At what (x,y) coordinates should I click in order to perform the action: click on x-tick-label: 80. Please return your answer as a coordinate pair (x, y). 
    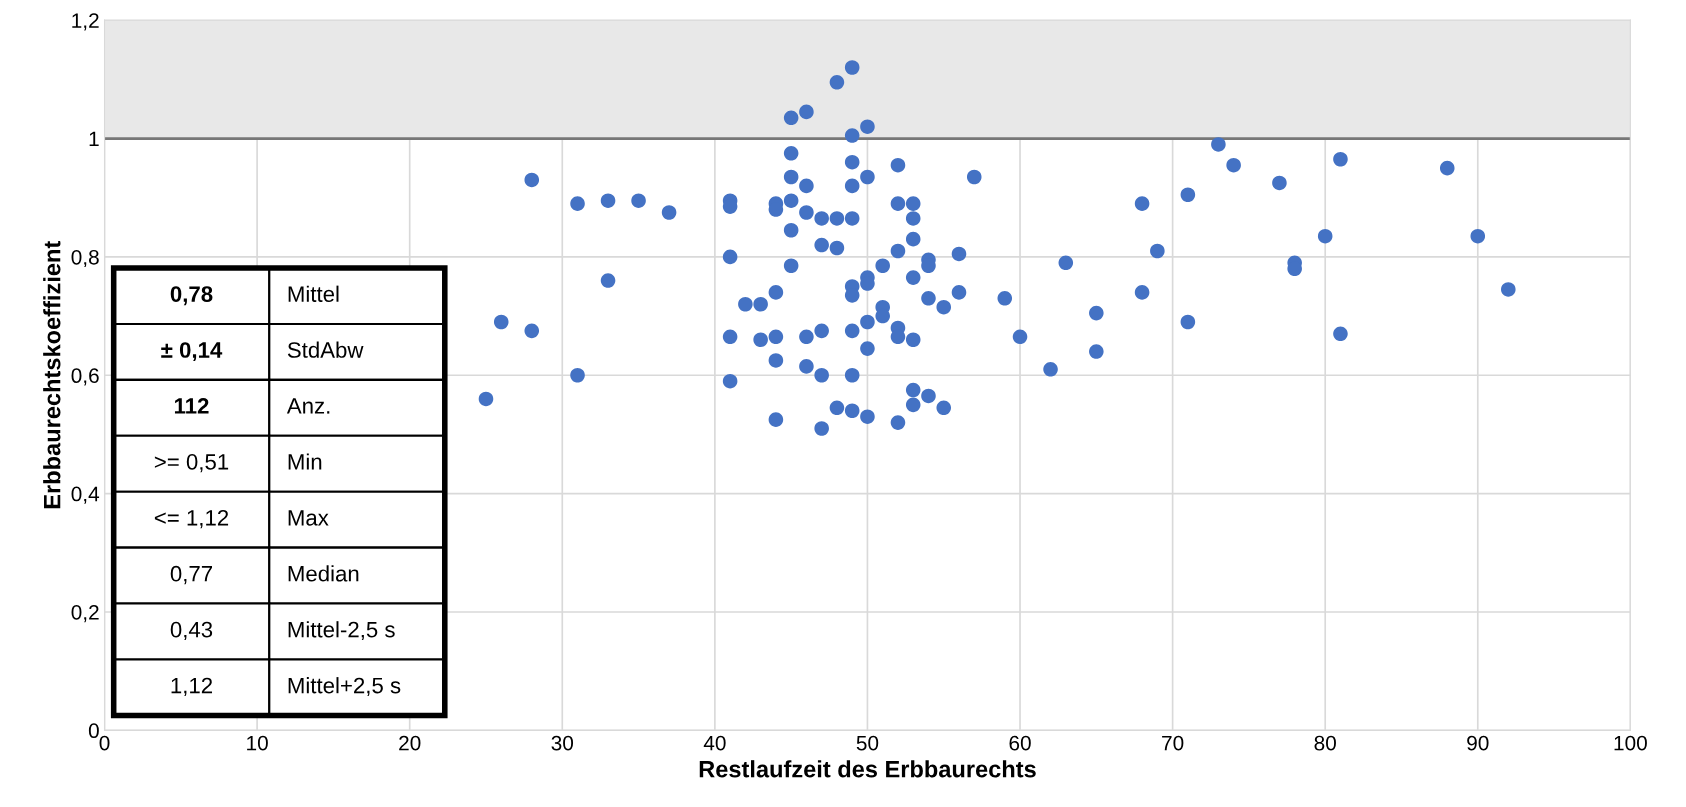
    Looking at the image, I should click on (1325, 743).